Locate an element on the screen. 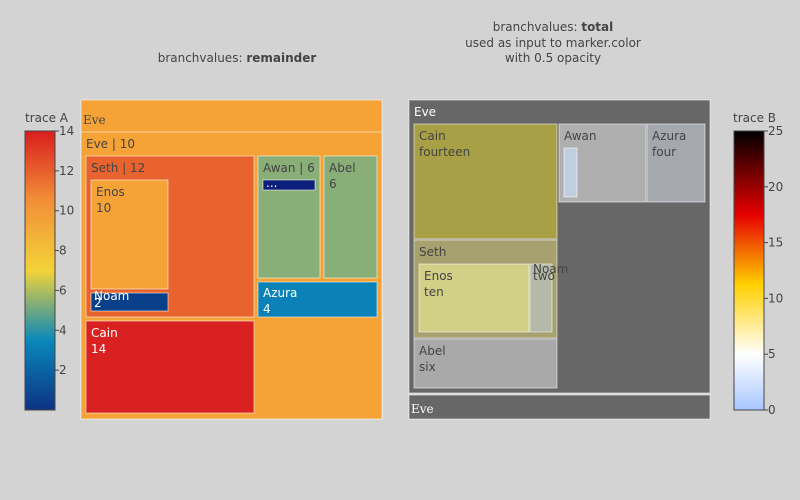 The height and width of the screenshot is (500, 800). tile-label-0-eve: Eve | 10 is located at coordinates (110, 144).